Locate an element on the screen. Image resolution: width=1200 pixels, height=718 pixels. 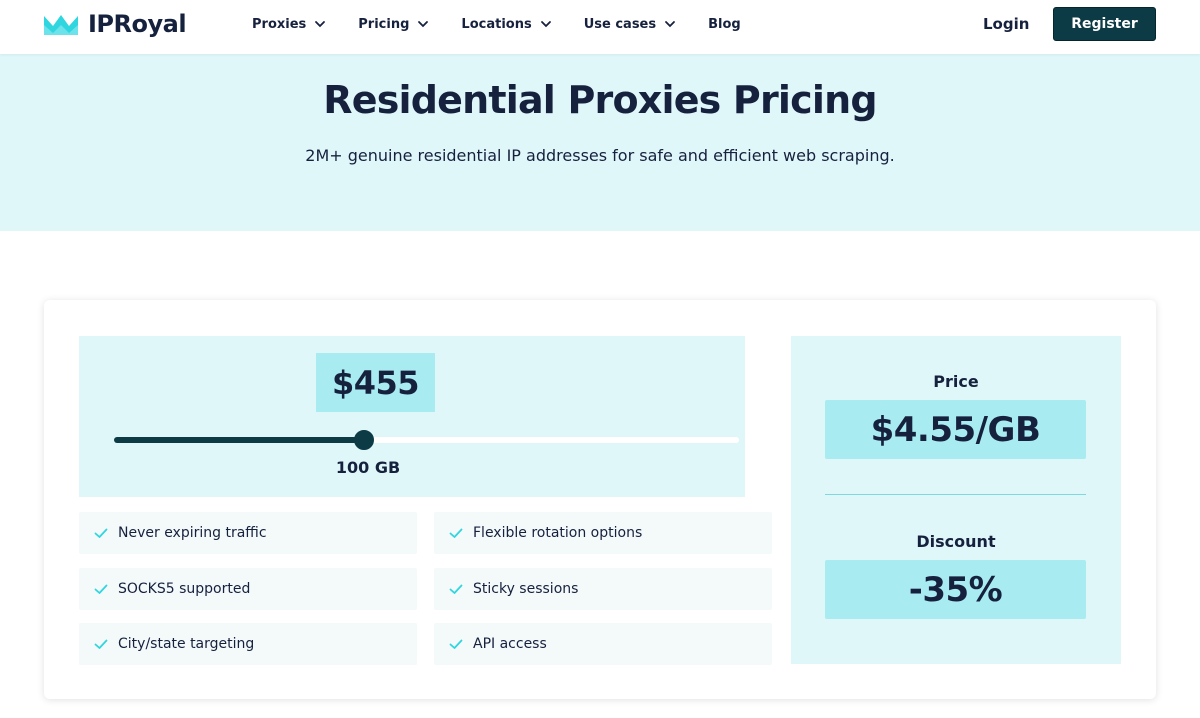
traffic-slider-handle is located at coordinates (364, 440).